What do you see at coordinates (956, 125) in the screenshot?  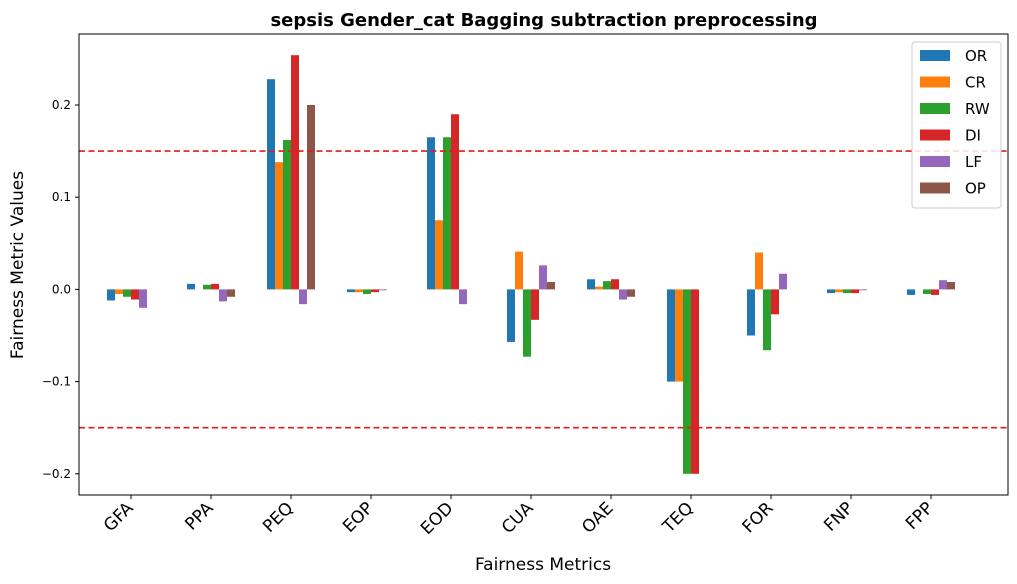 I see `legend: OR CR RW DI LF OP` at bounding box center [956, 125].